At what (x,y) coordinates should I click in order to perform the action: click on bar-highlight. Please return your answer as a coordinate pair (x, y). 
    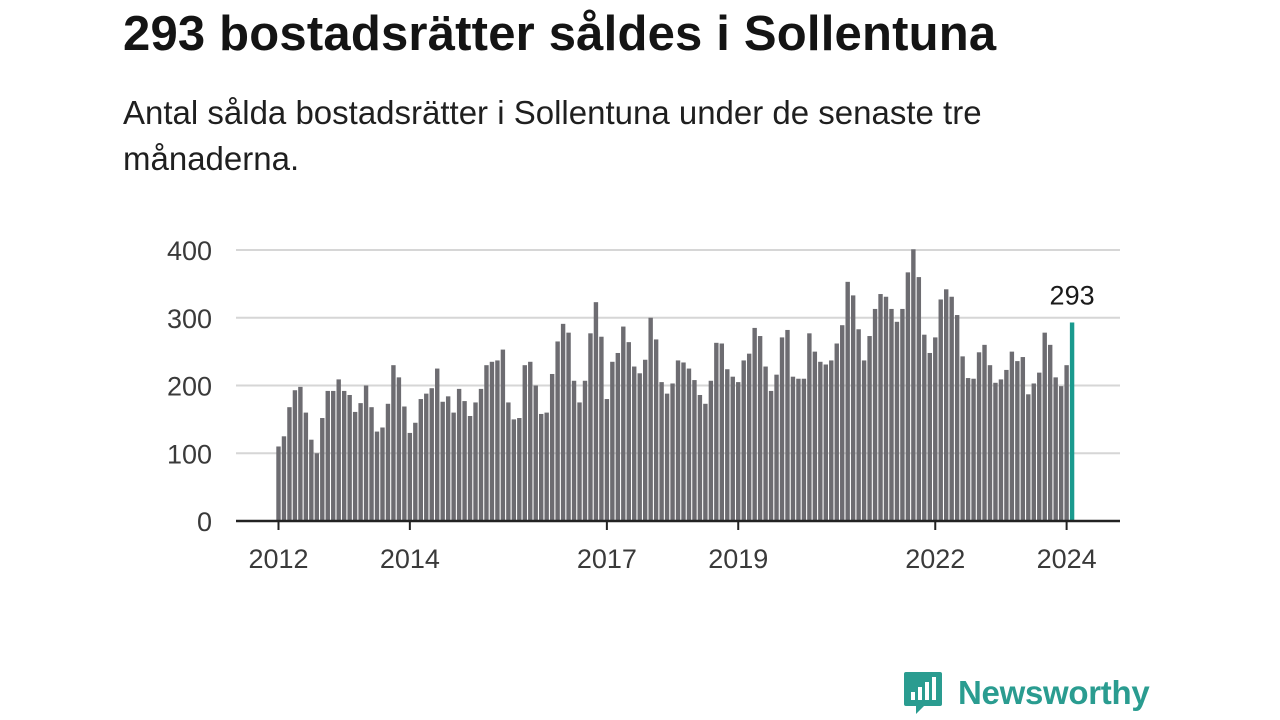
    Looking at the image, I should click on (1072, 421).